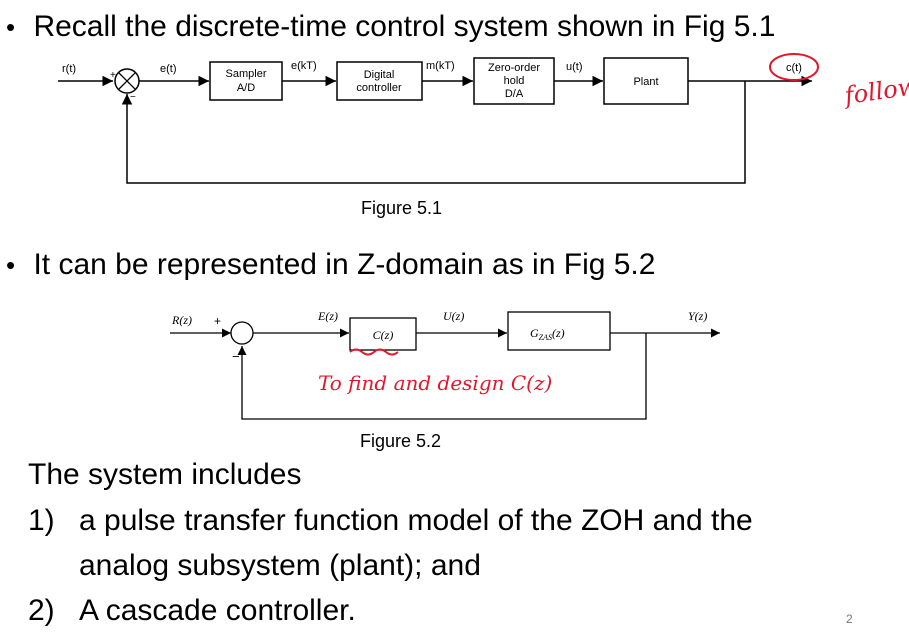 Image resolution: width=909 pixels, height=640 pixels. Describe the element at coordinates (181, 320) in the screenshot. I see `fig2-input-label: R(z)` at that location.